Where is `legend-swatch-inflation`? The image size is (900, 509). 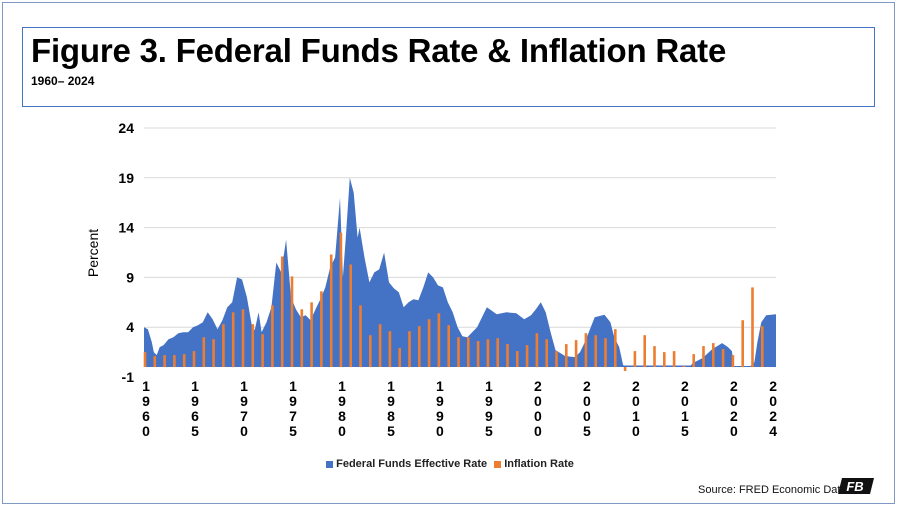 legend-swatch-inflation is located at coordinates (498, 464).